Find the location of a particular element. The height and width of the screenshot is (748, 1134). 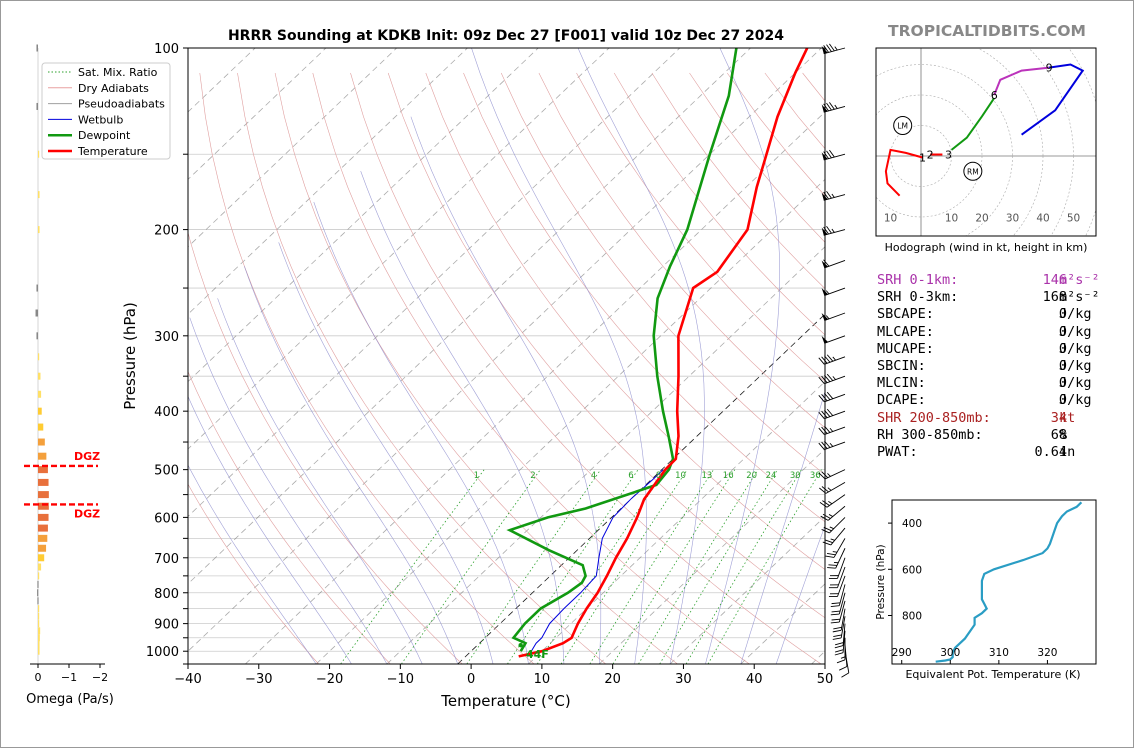

y-tick-label: 500 is located at coordinates (166, 471).